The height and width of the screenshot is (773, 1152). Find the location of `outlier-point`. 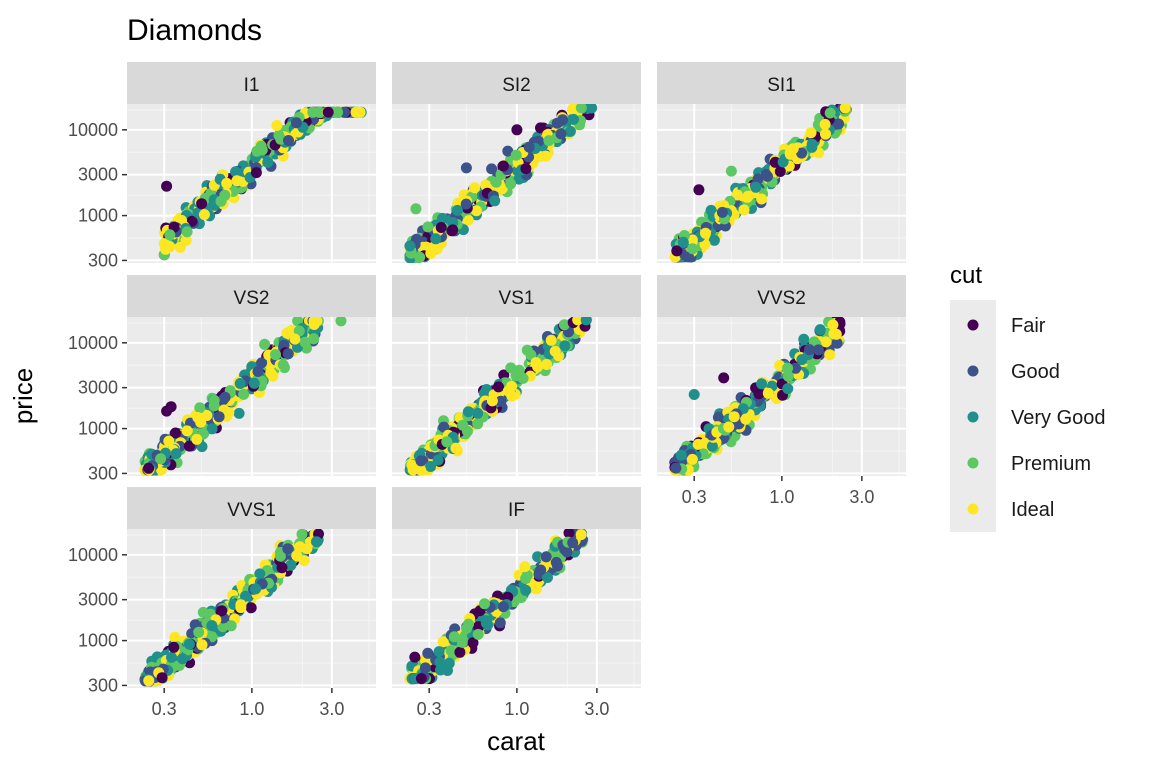

outlier-point is located at coordinates (724, 378).